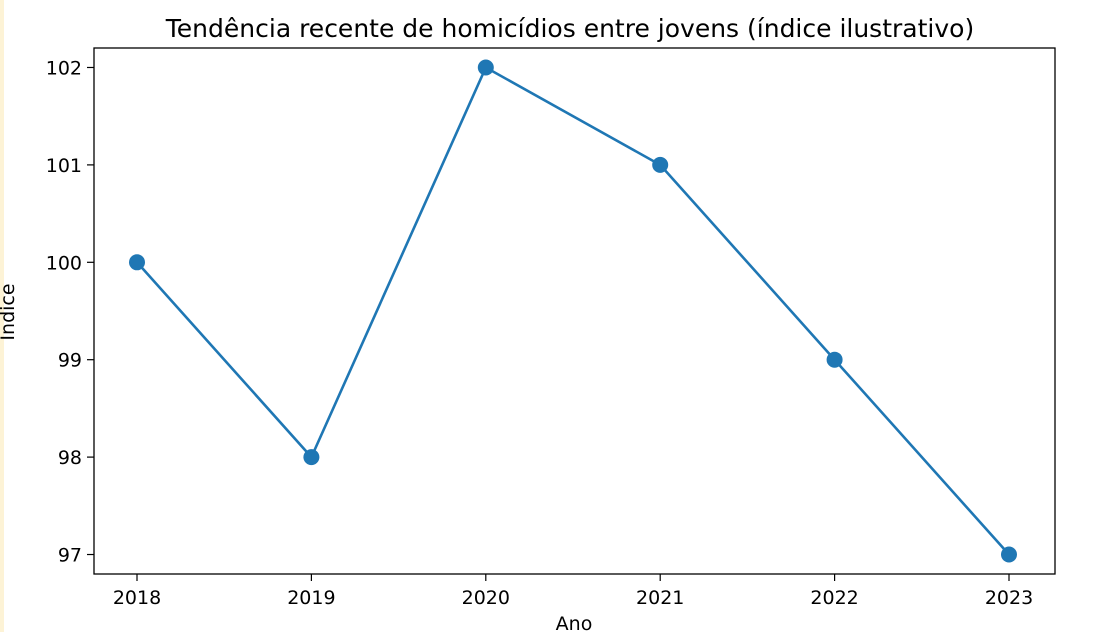 The height and width of the screenshot is (632, 1100). What do you see at coordinates (70, 312) in the screenshot?
I see `y-axis: 97 98 99 100 101 102` at bounding box center [70, 312].